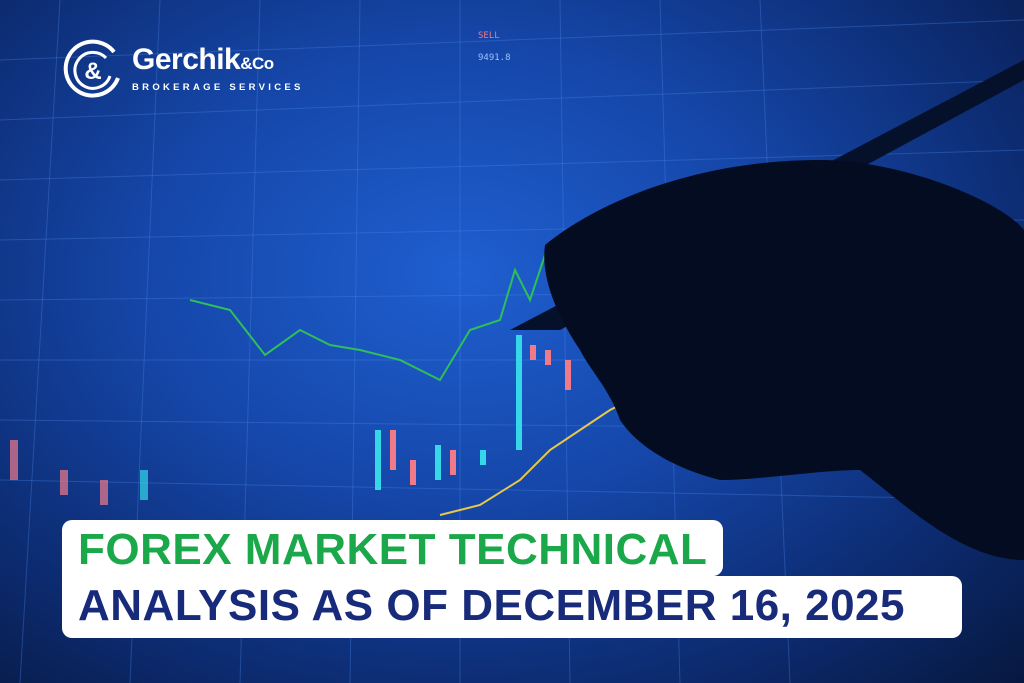 The height and width of the screenshot is (683, 1024). Describe the element at coordinates (257, 63) in the screenshot. I see `brand-name-suffix: &Co` at that location.